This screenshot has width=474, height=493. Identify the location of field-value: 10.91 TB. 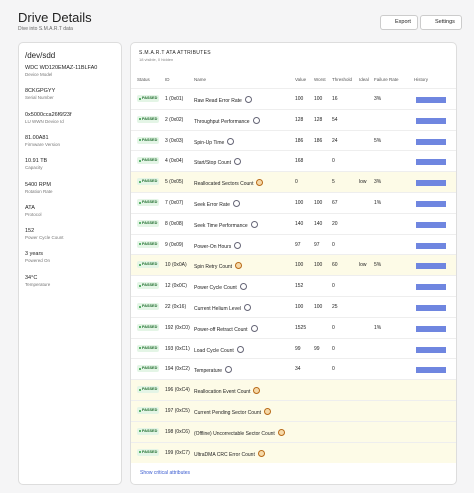
(36, 161).